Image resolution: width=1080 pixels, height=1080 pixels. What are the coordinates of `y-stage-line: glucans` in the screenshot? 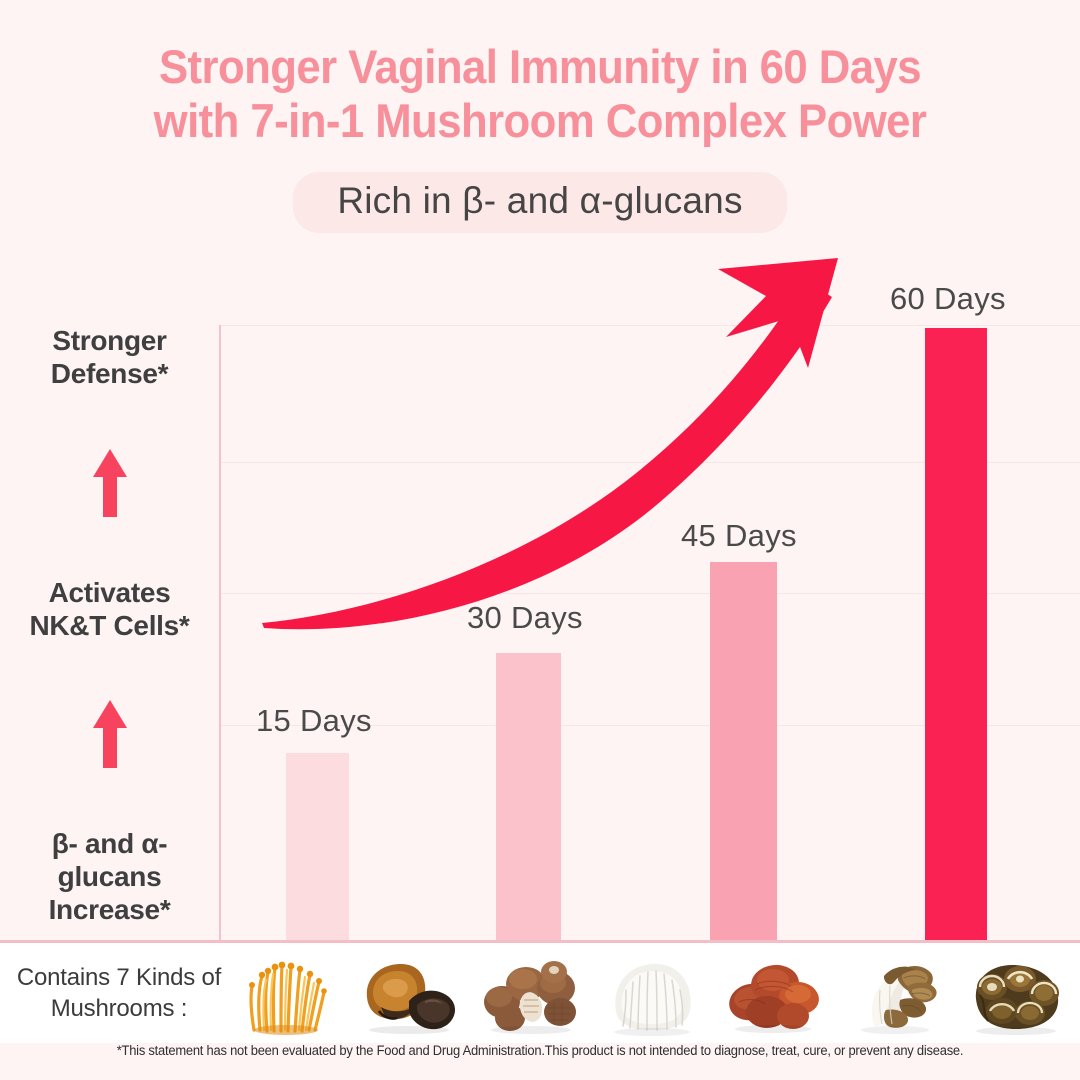 It's located at (109, 876).